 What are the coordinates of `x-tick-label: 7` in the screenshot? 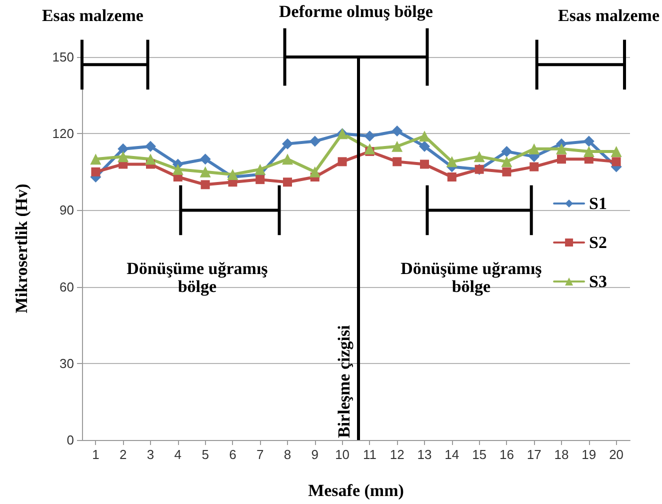 It's located at (260, 454).